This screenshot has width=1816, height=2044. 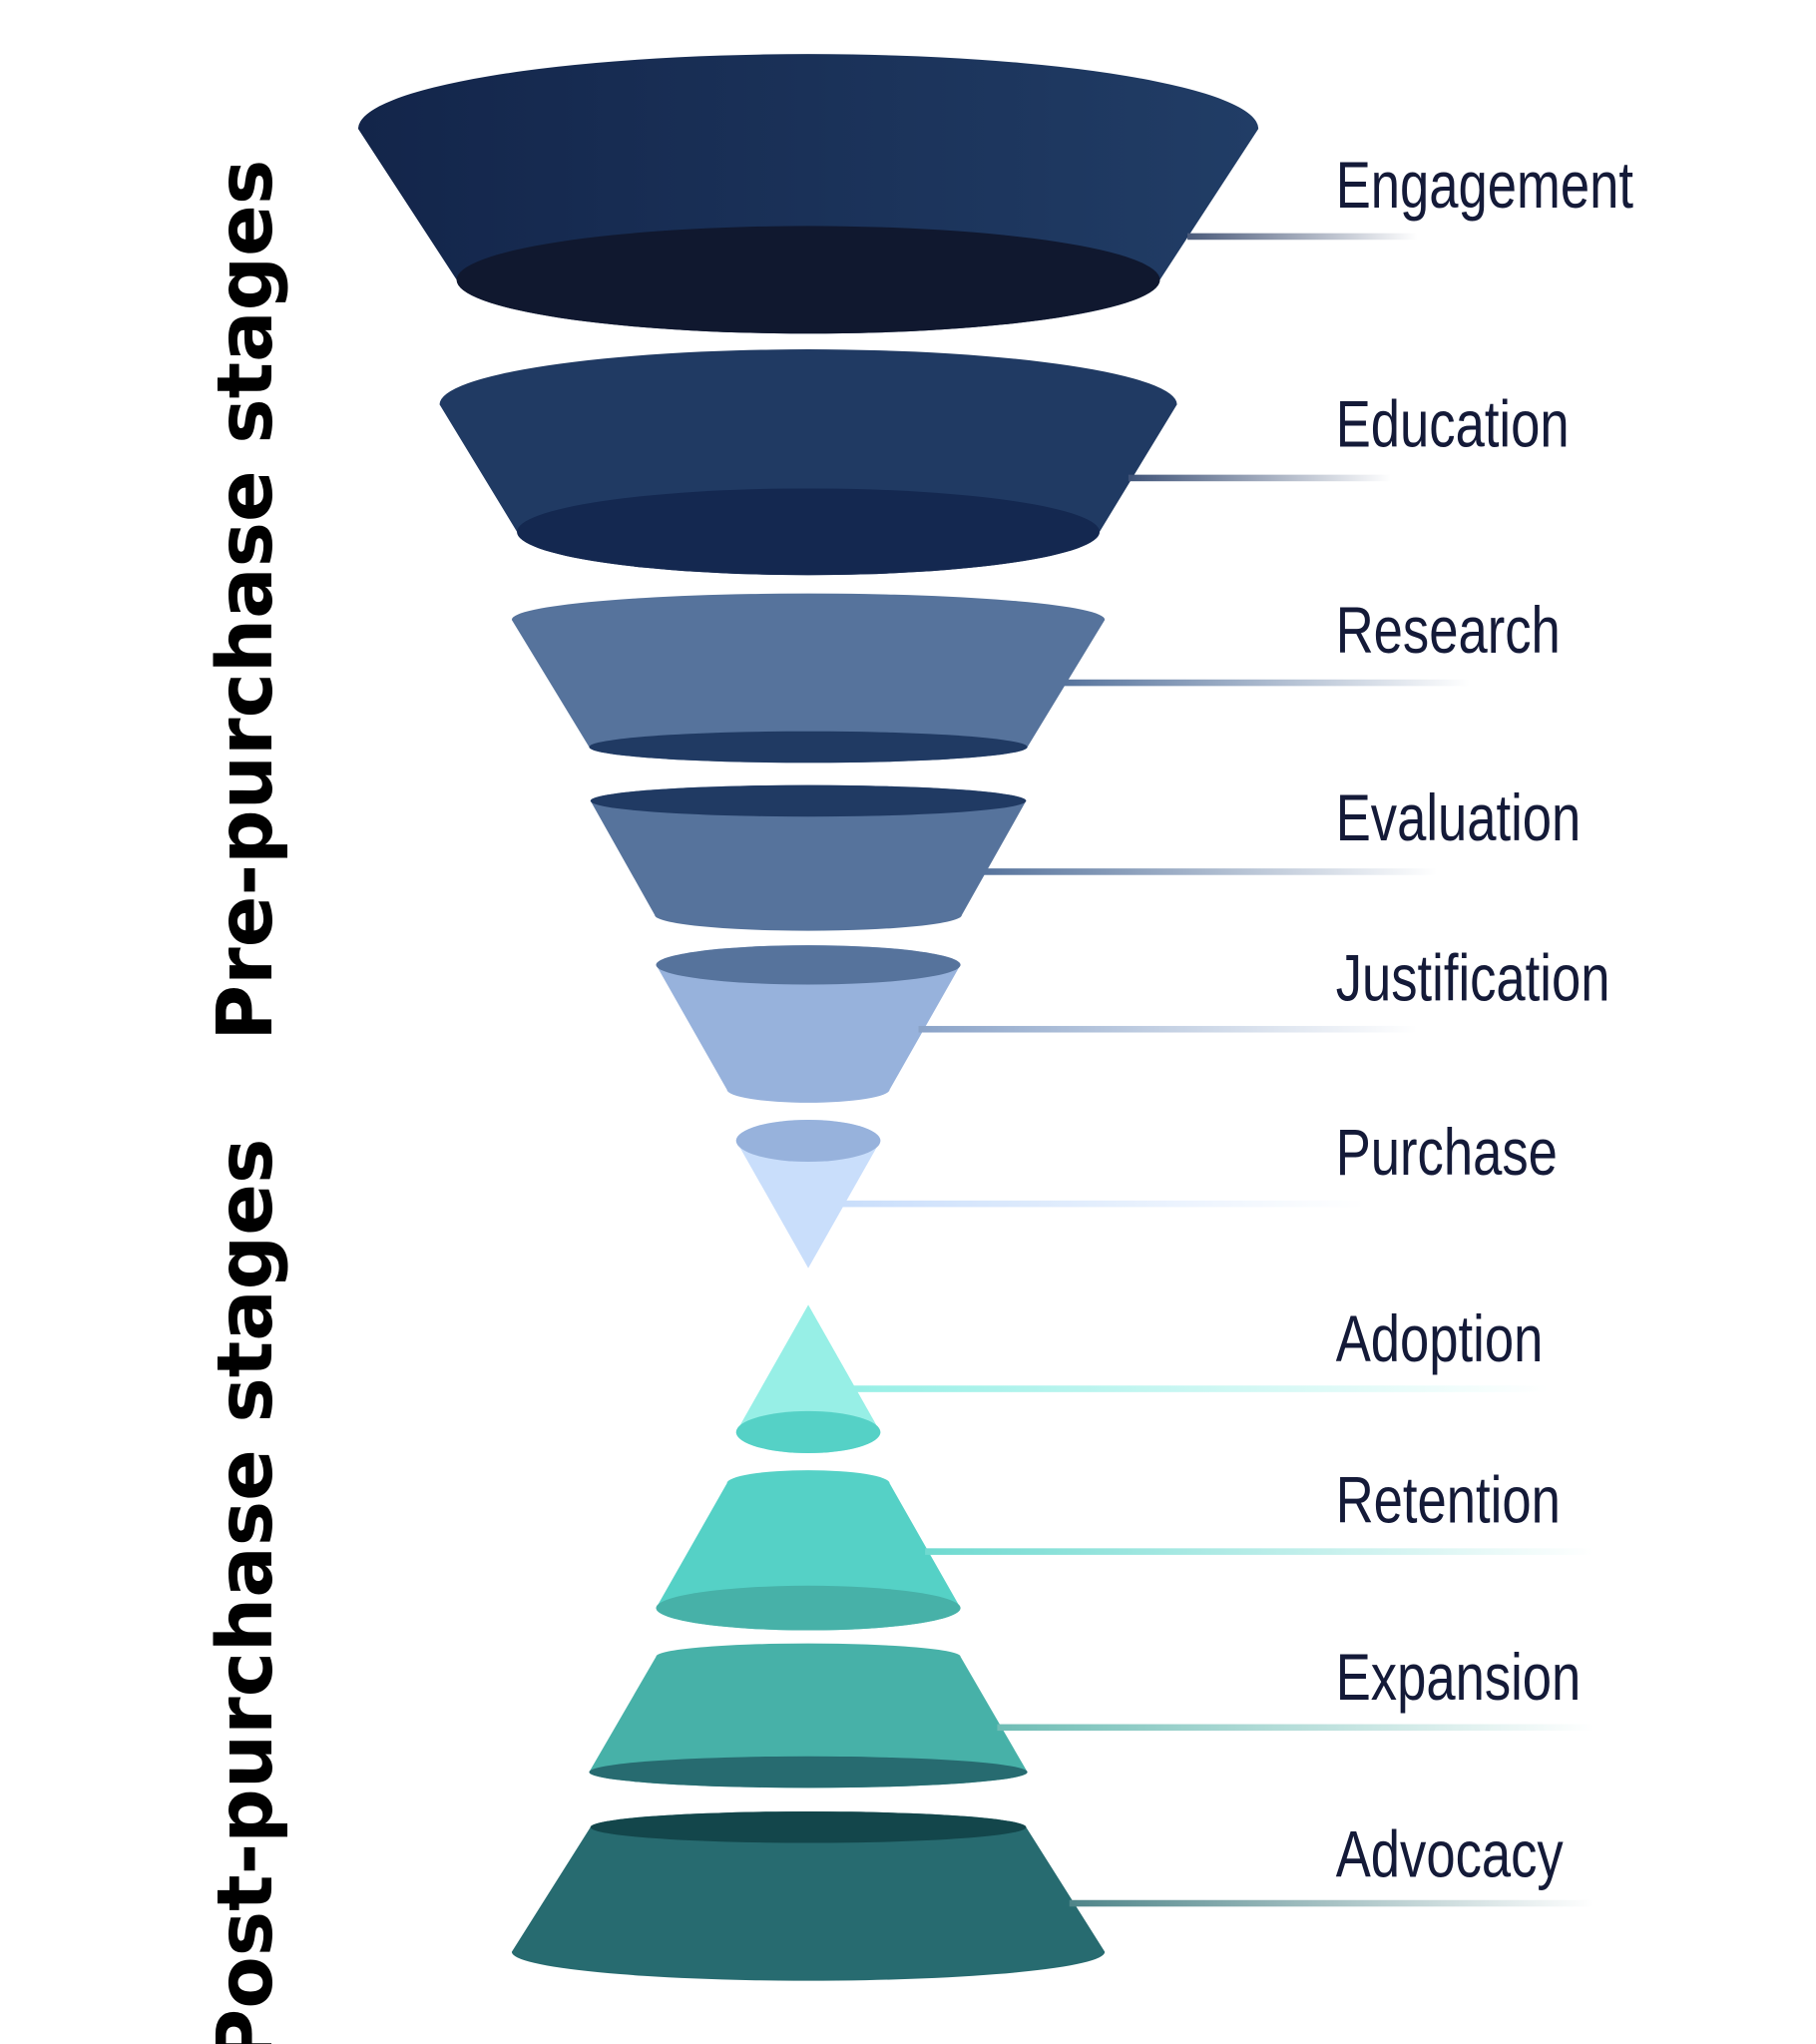 I want to click on pre-purchase-group-label: Pre-purchase stages, so click(x=245, y=600).